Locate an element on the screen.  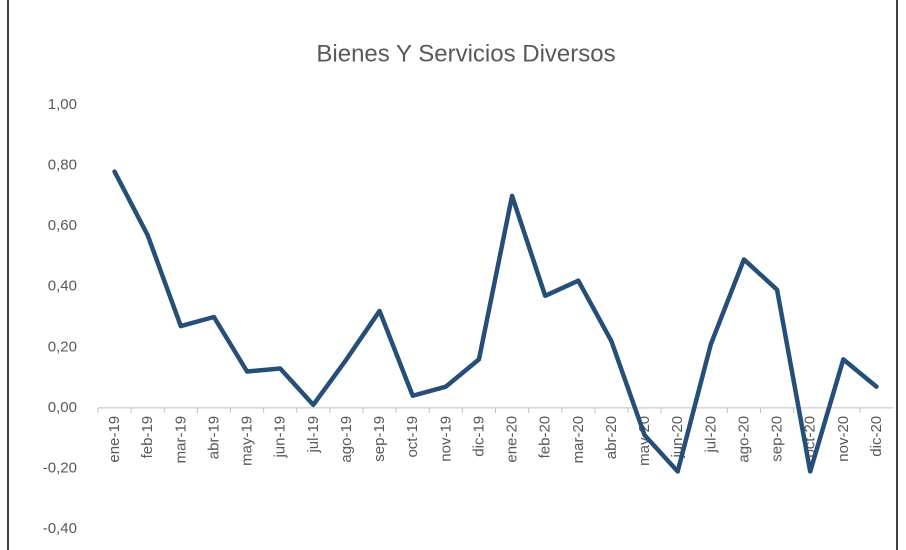
x-tick-label: nov-19 is located at coordinates (445, 439).